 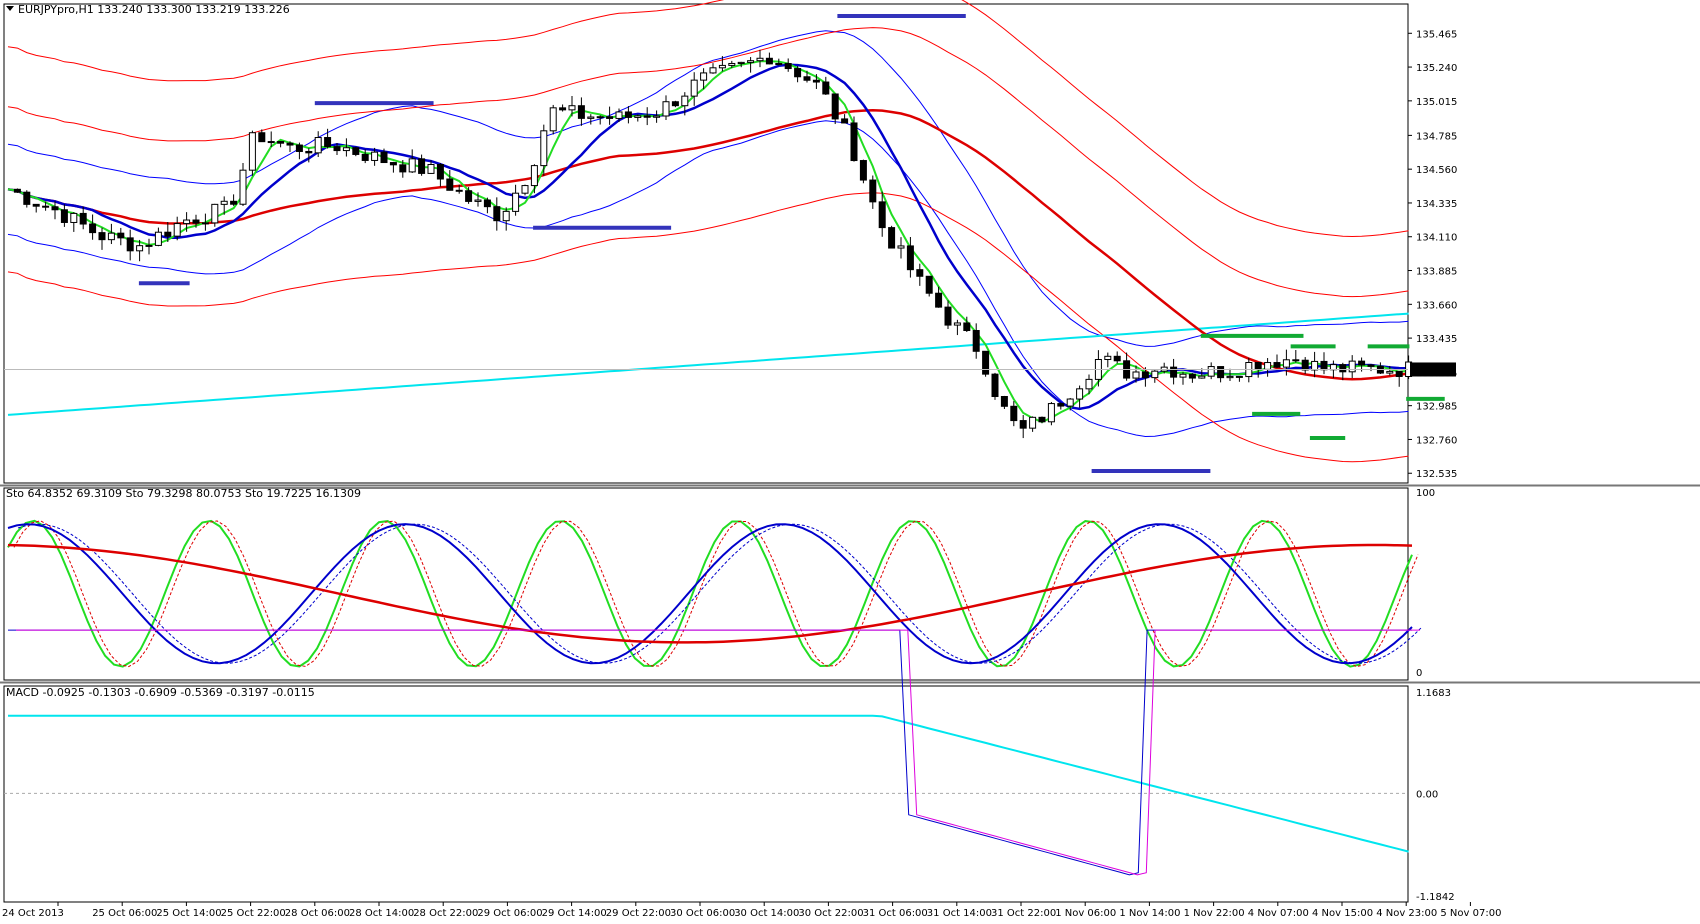 I want to click on stochastic-fast, so click(x=710, y=593).